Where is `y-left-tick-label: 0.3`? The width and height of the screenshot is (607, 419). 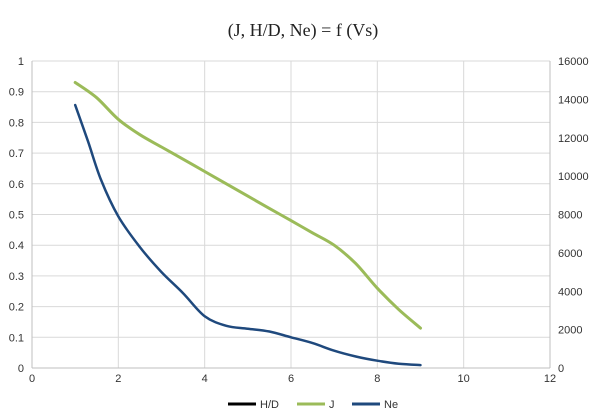 y-left-tick-label: 0.3 is located at coordinates (16, 277).